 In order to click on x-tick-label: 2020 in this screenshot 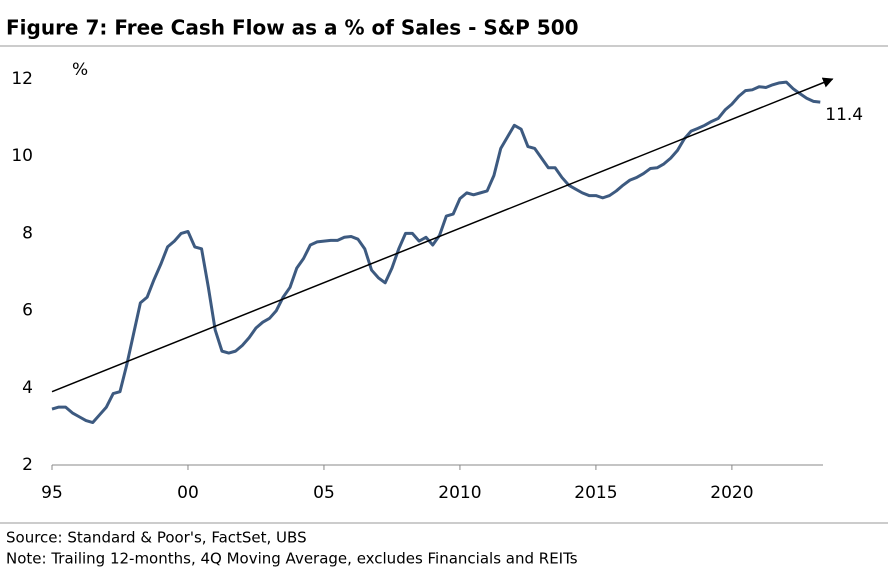, I will do `click(731, 493)`.